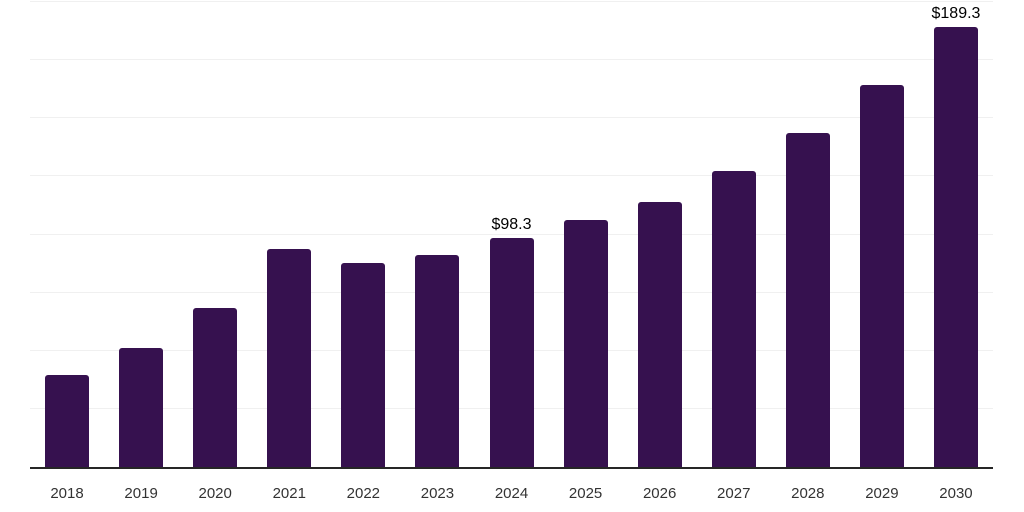 The image size is (1024, 512). What do you see at coordinates (215, 493) in the screenshot?
I see `x-tick-2020: 2020` at bounding box center [215, 493].